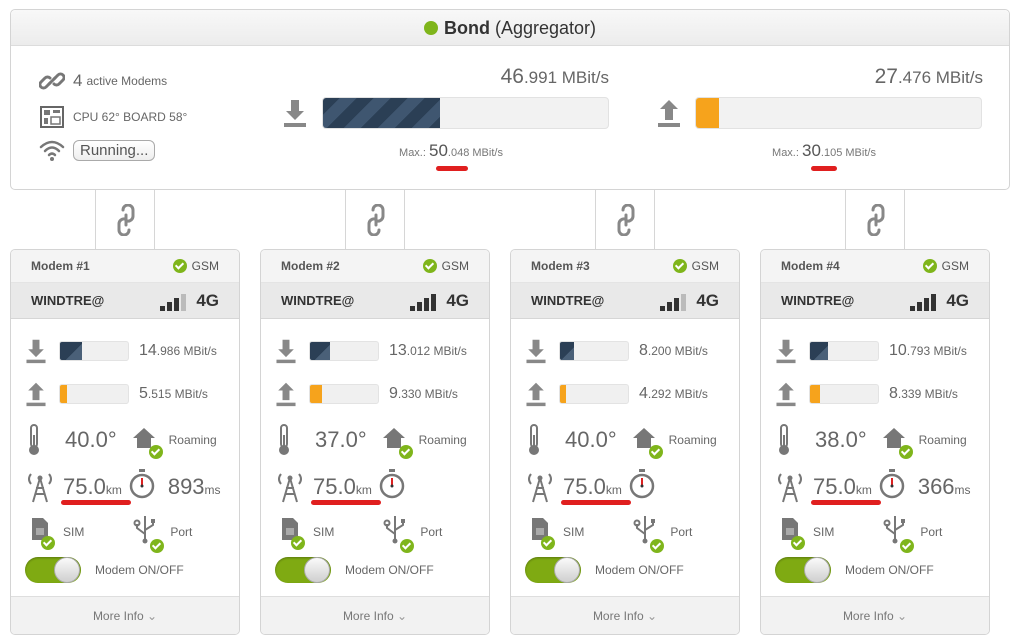 The height and width of the screenshot is (643, 1020). I want to click on active-modems-count: 4, so click(78, 80).